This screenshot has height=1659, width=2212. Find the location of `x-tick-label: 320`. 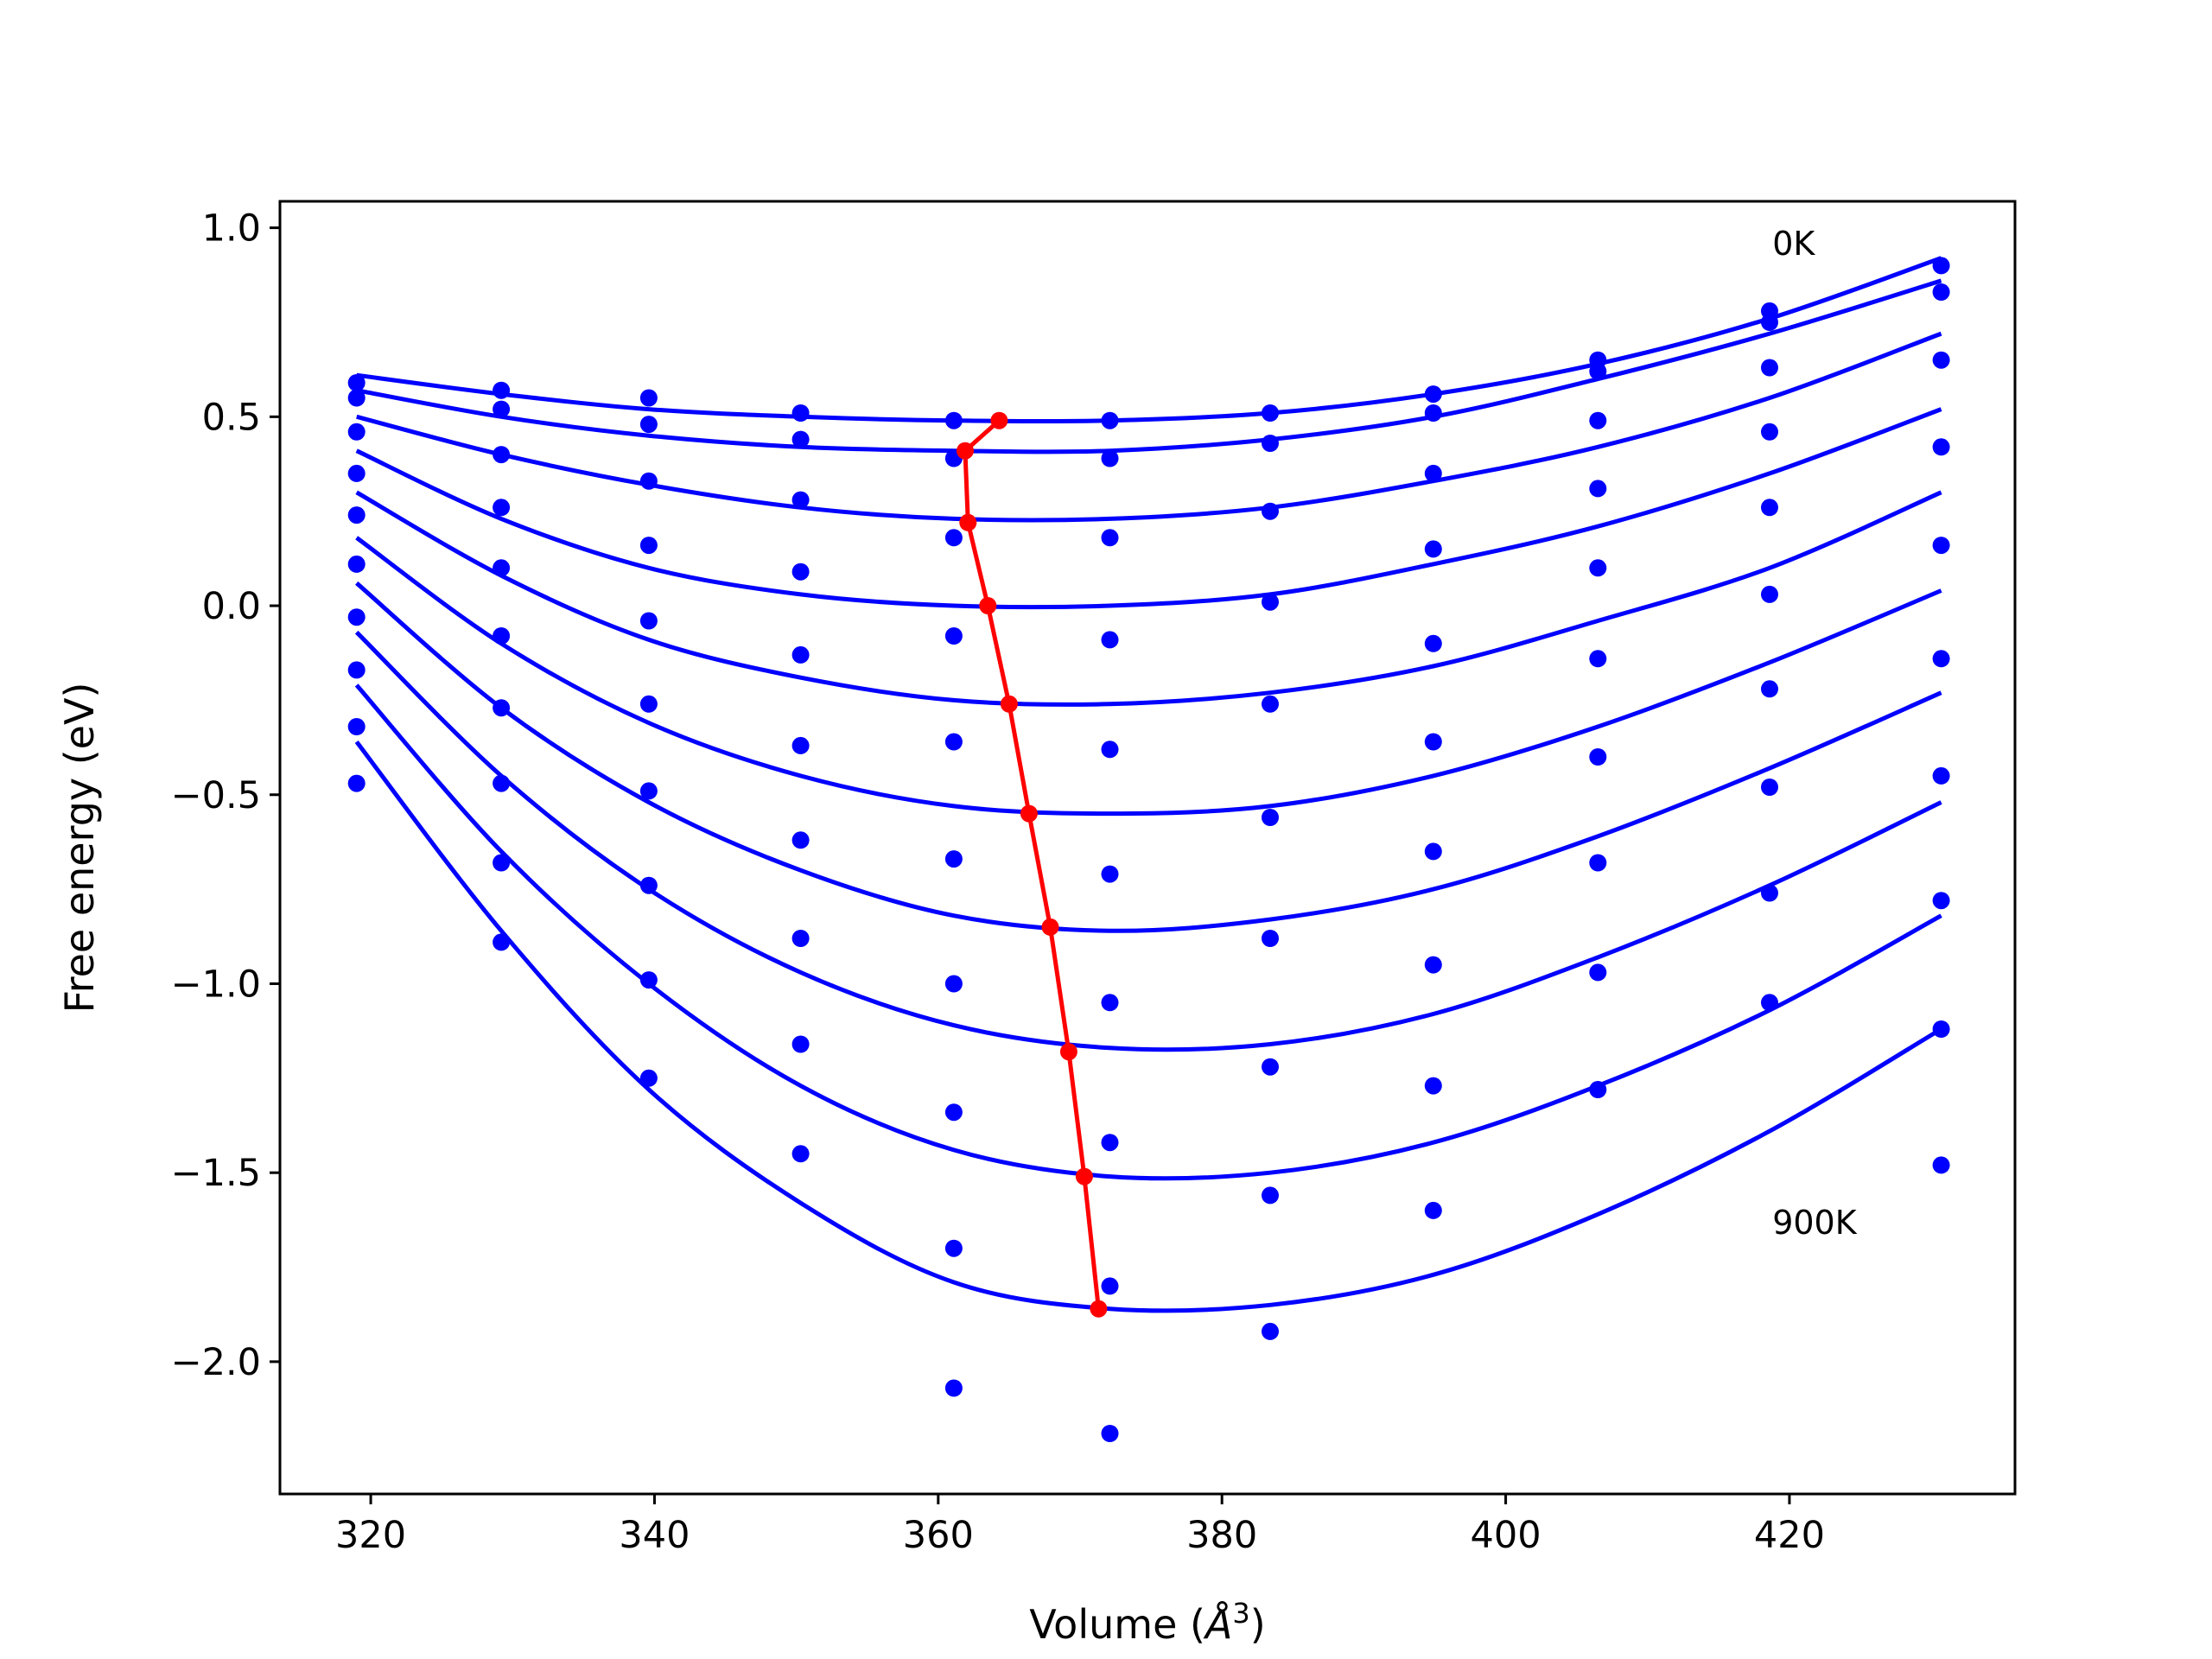

x-tick-label: 320 is located at coordinates (370, 1535).